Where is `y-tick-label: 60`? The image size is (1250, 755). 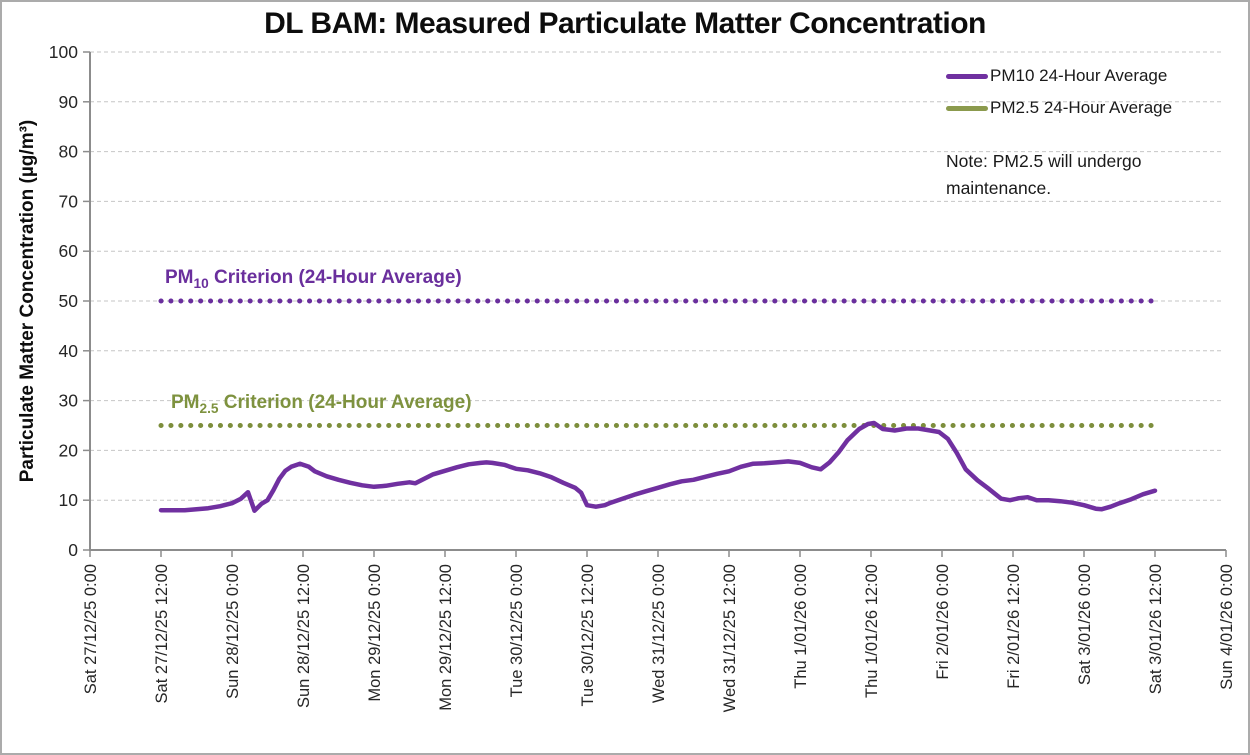
y-tick-label: 60 is located at coordinates (69, 251).